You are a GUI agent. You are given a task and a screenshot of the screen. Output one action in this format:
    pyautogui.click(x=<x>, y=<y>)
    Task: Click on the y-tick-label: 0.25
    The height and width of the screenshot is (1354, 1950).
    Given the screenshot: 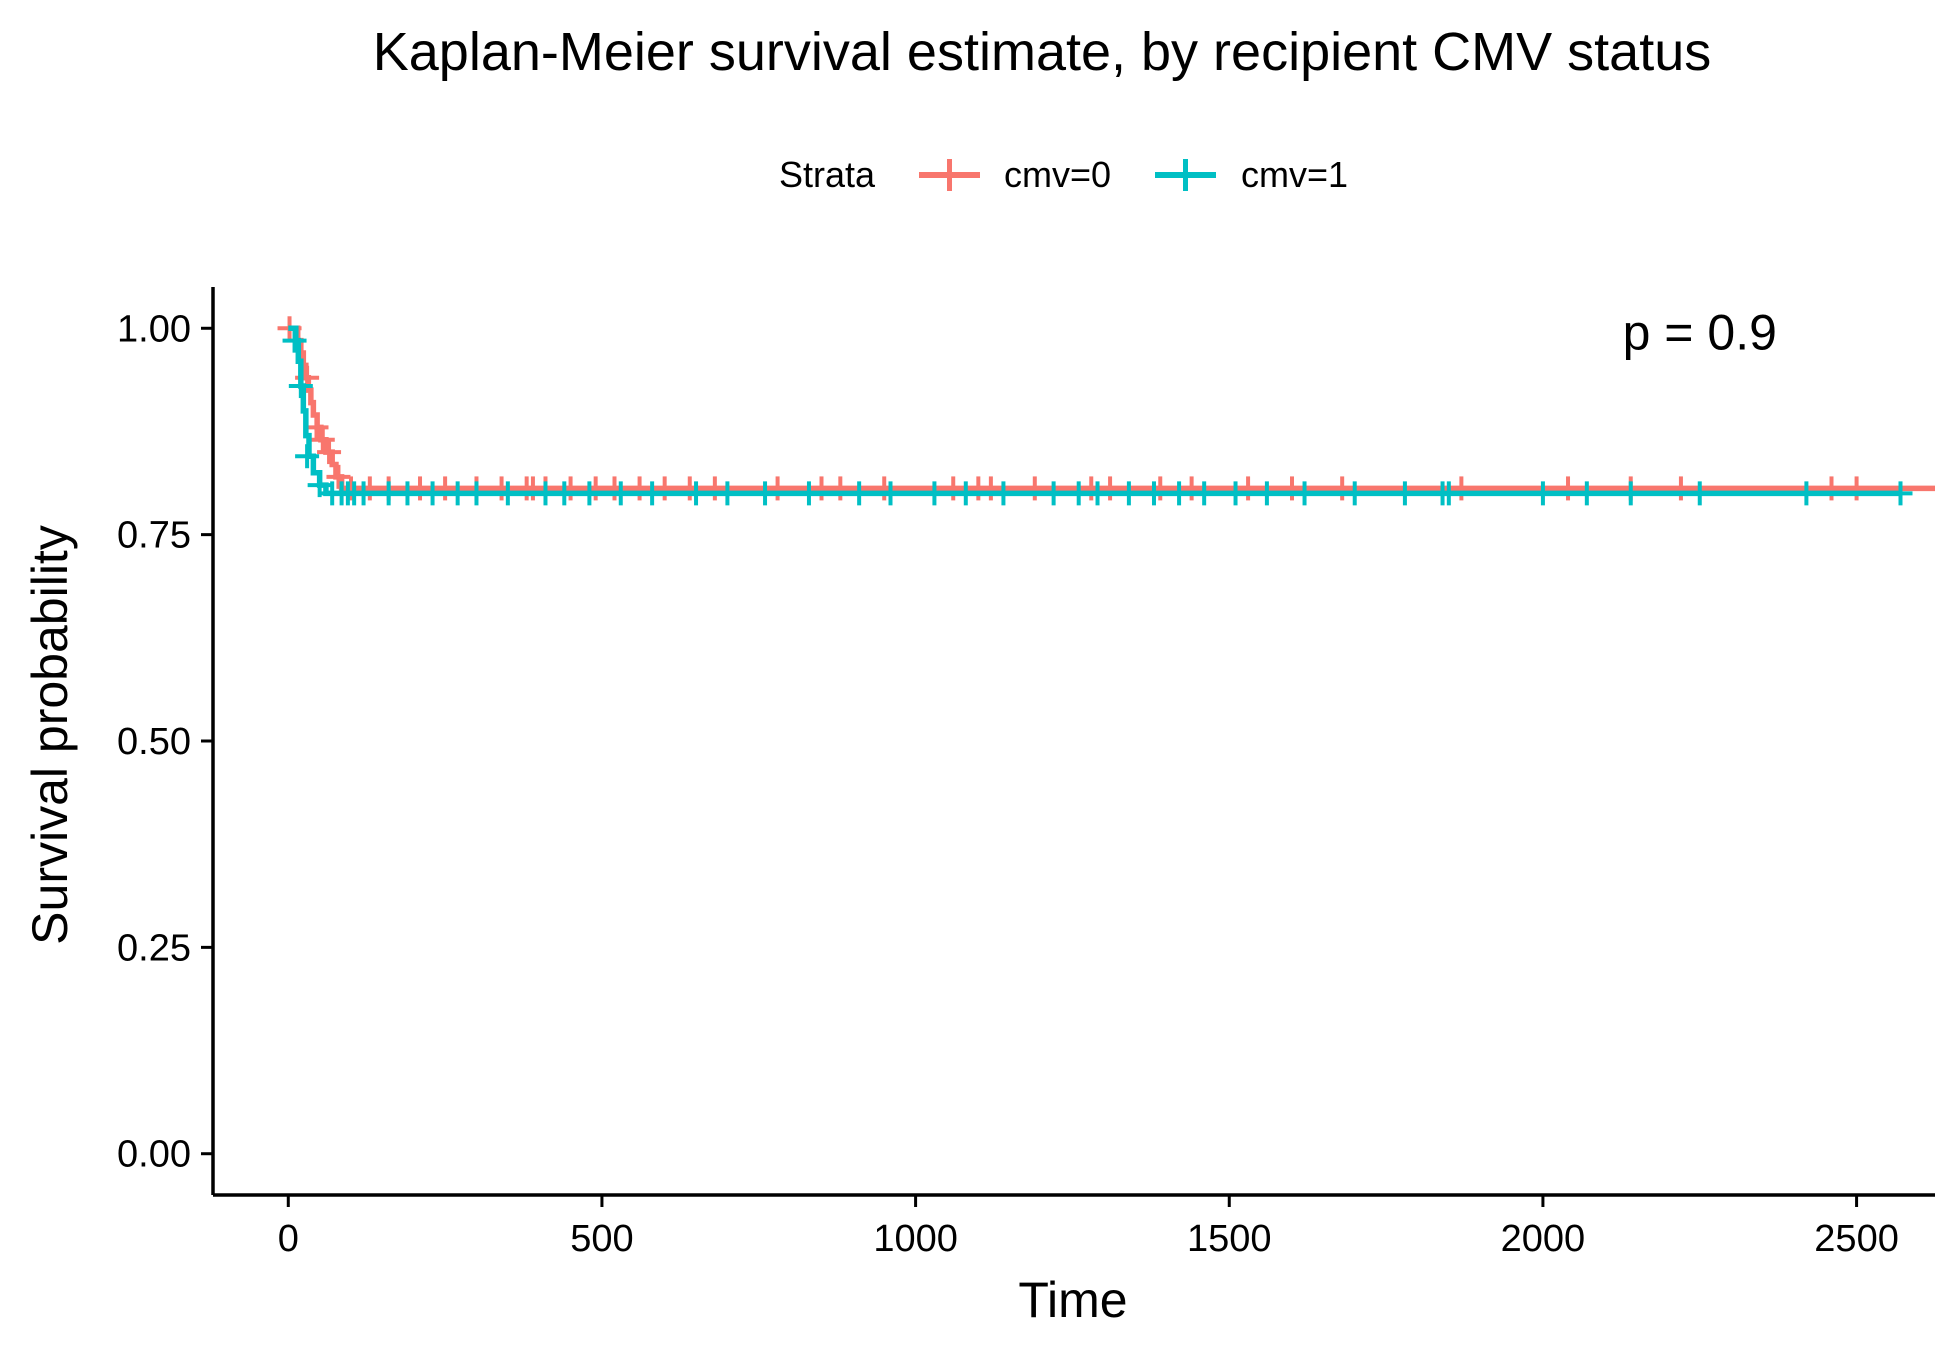 What is the action you would take?
    pyautogui.click(x=154, y=948)
    